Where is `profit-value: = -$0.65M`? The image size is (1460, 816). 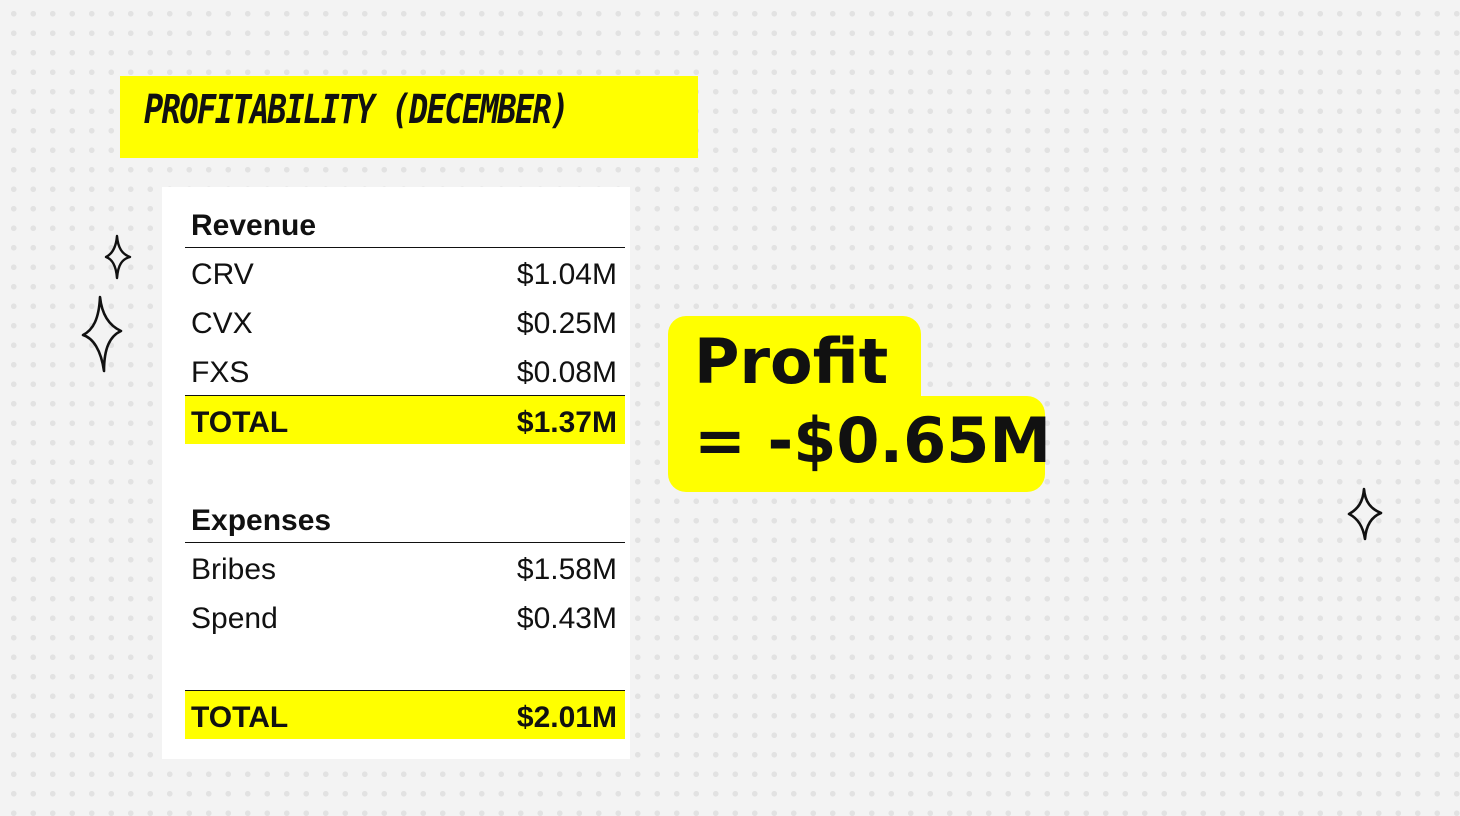 profit-value: = -$0.65M is located at coordinates (873, 440).